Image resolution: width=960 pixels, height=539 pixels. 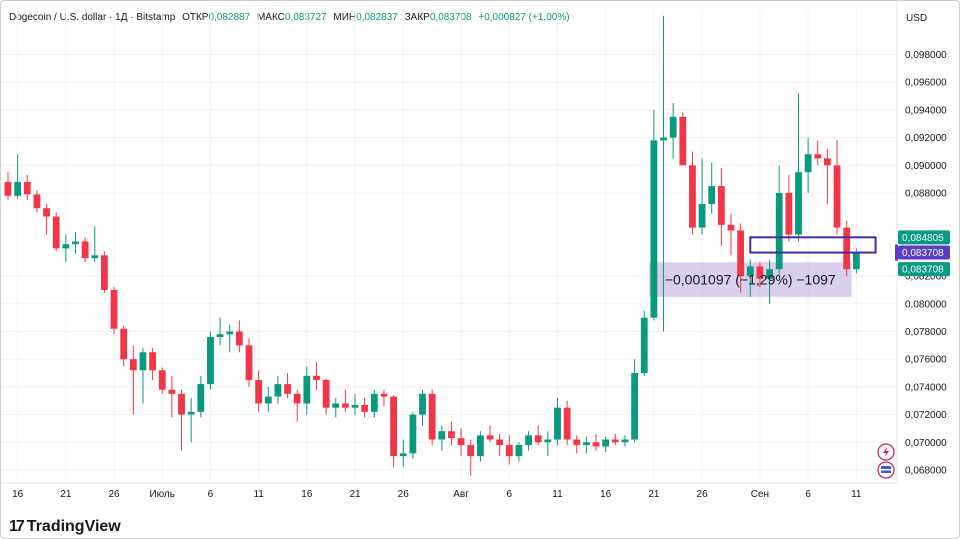 I want to click on brand-logo: 17 TradingView, so click(x=65, y=527).